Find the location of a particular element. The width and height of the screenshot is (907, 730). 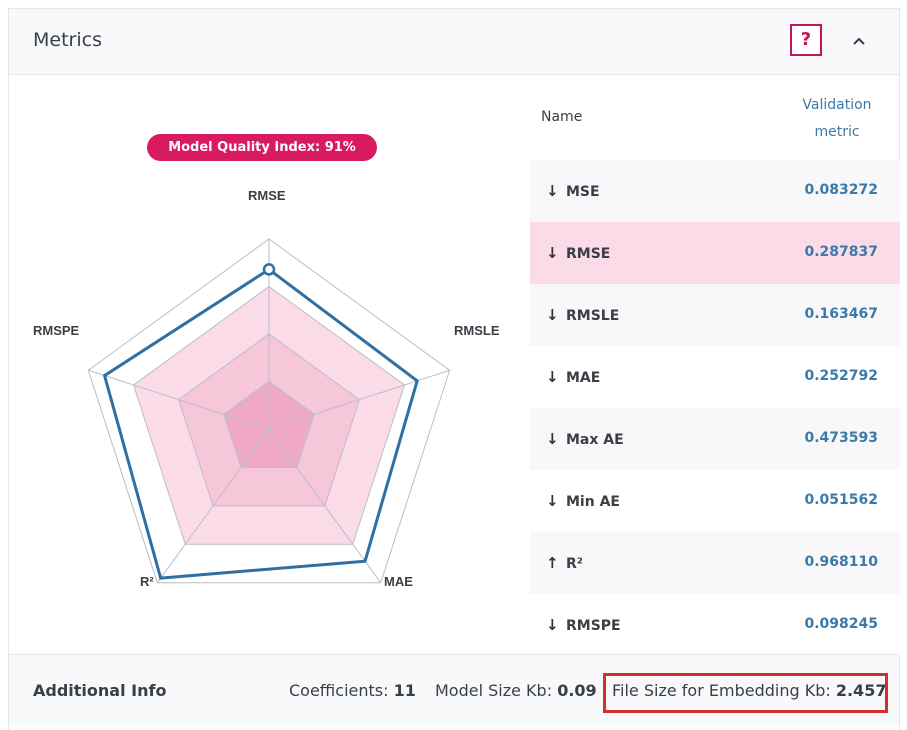

arrow-up-icon: ↑ is located at coordinates (552, 563).